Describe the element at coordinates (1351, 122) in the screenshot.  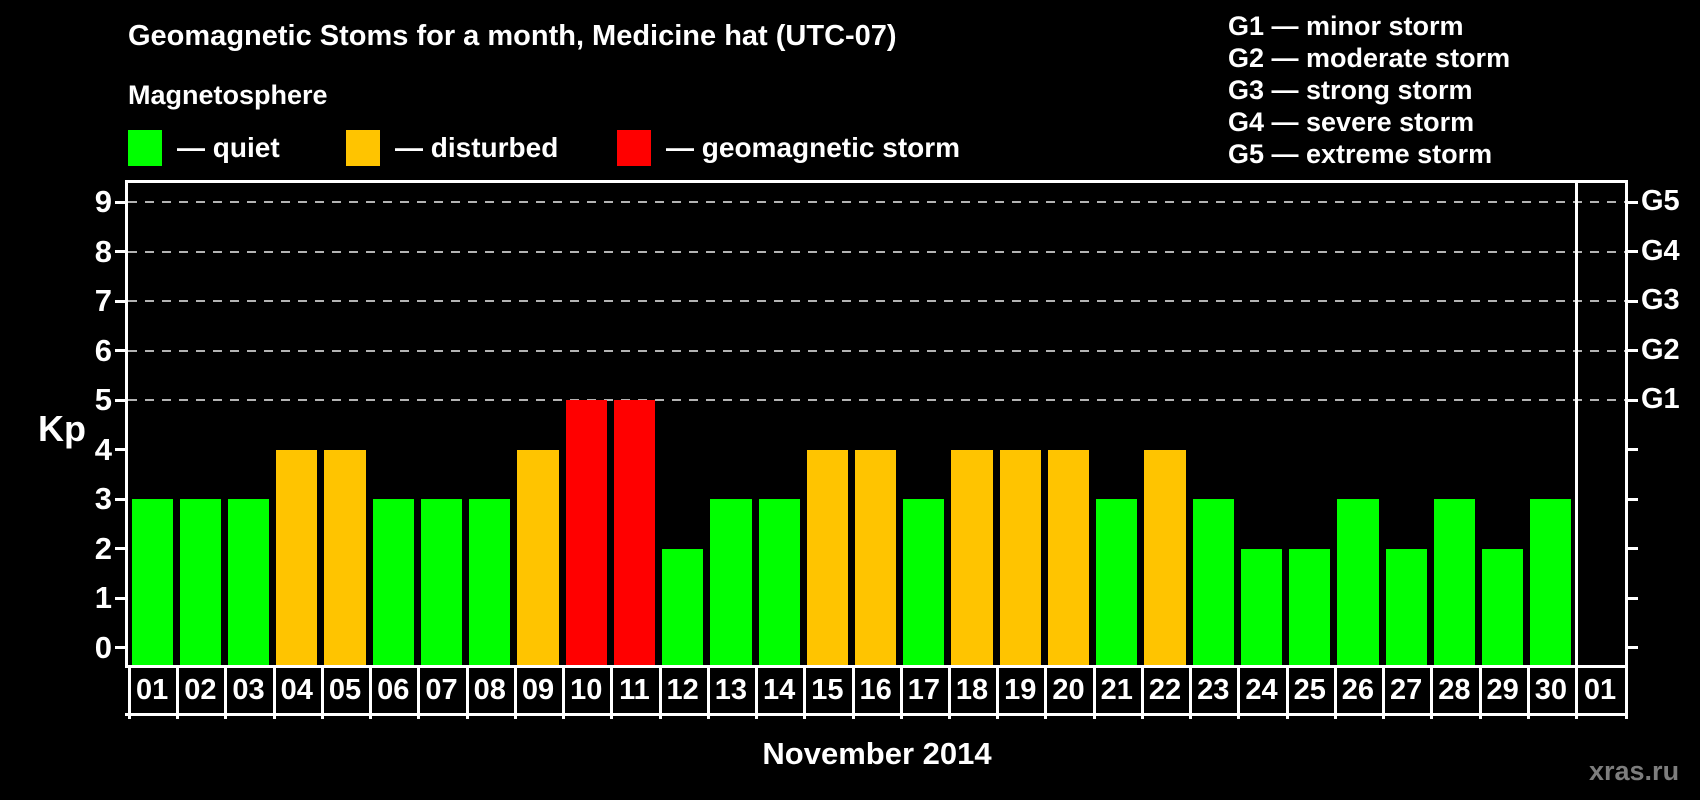
I see `g-legend-line-g4: G4 — severe storm` at that location.